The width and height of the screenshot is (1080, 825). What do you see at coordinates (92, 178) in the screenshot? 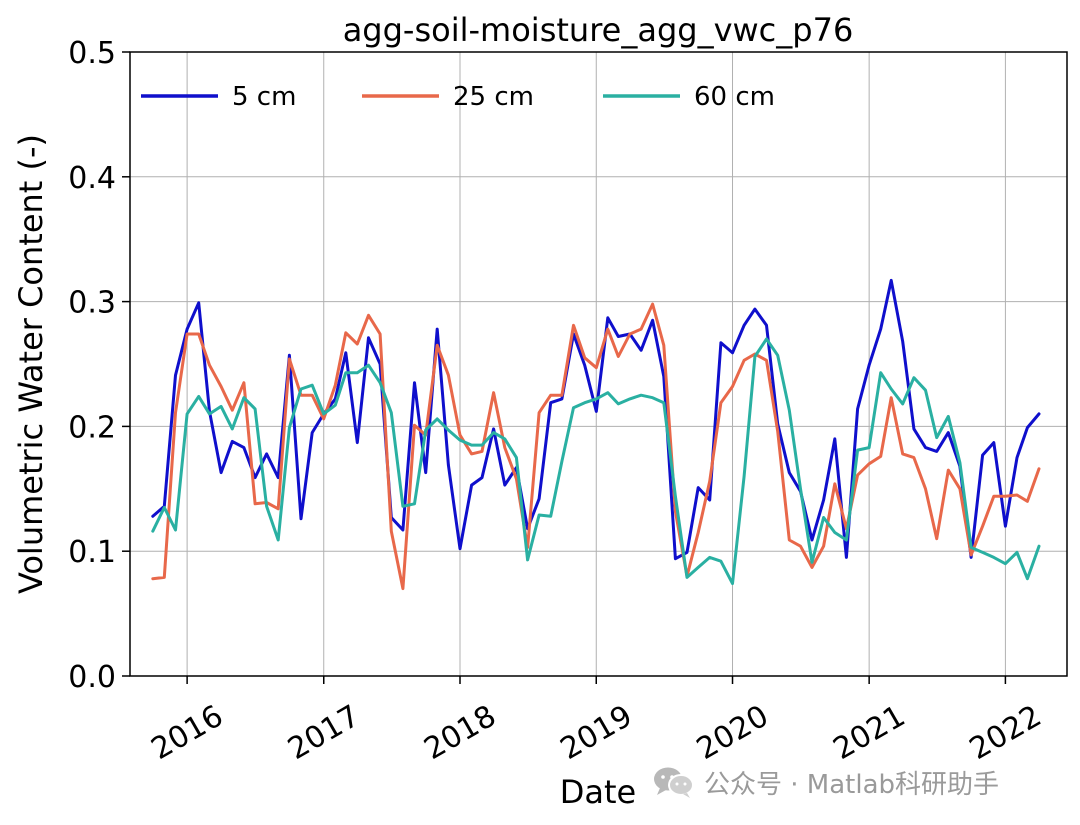
I see `y-tick-label: 0.4` at bounding box center [92, 178].